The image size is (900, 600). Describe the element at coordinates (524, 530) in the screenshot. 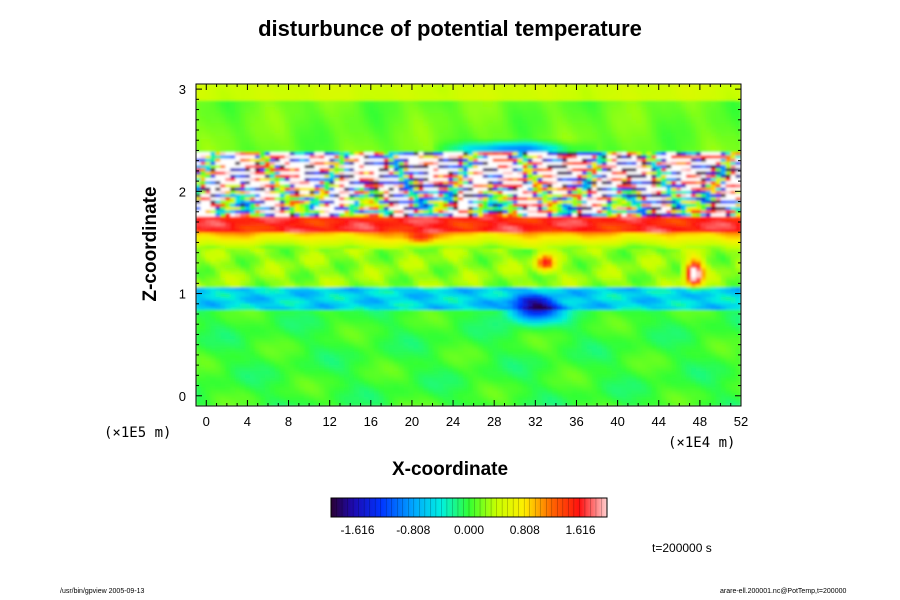

I see `colorbar-tick-label: 0.808` at that location.